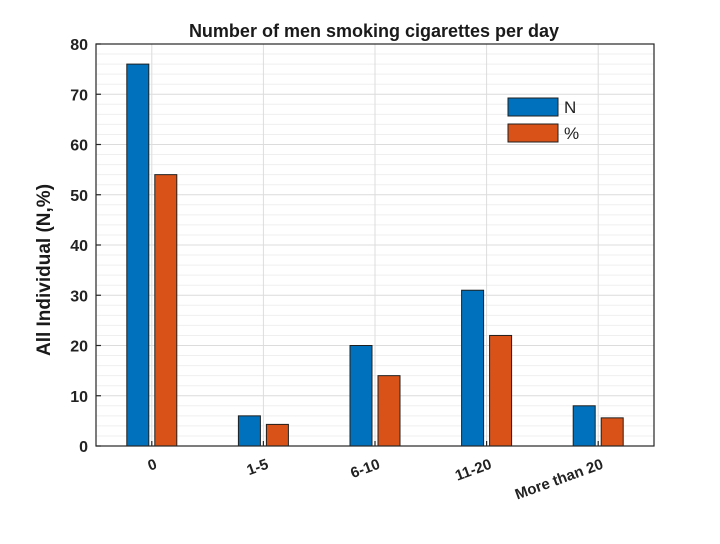 The height and width of the screenshot is (544, 720). What do you see at coordinates (44, 270) in the screenshot?
I see `y-axis-label: All Individual (N,%)` at bounding box center [44, 270].